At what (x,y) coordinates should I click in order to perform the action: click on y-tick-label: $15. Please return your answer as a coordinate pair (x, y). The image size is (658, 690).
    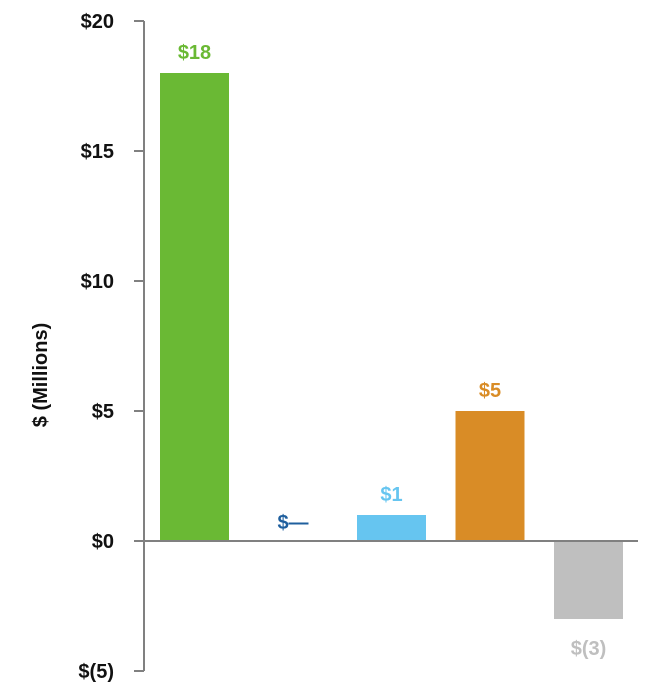
    Looking at the image, I should click on (97, 152).